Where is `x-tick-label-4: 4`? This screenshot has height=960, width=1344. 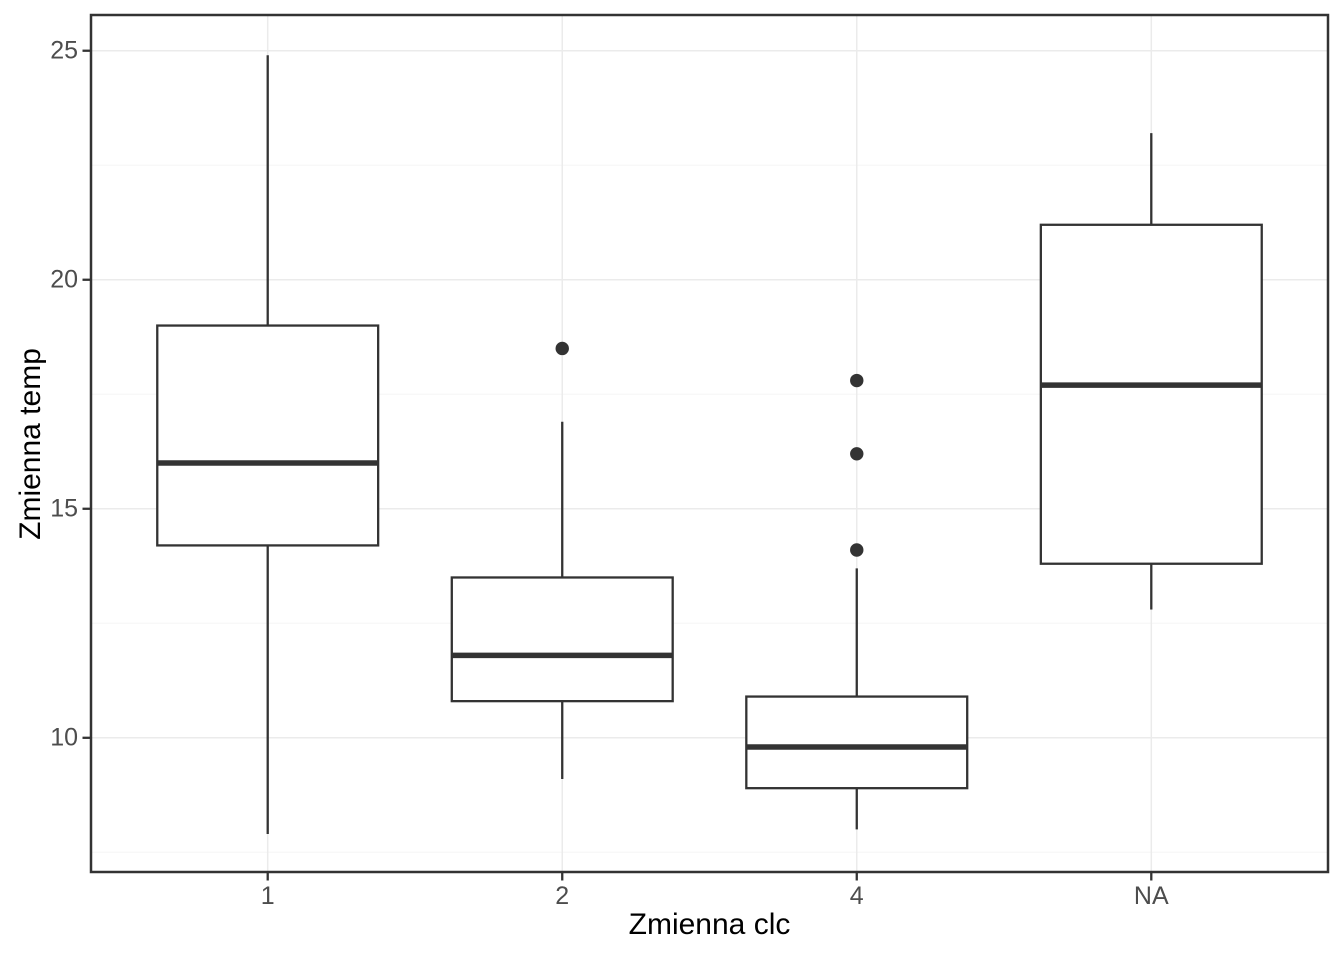 x-tick-label-4: 4 is located at coordinates (856, 896).